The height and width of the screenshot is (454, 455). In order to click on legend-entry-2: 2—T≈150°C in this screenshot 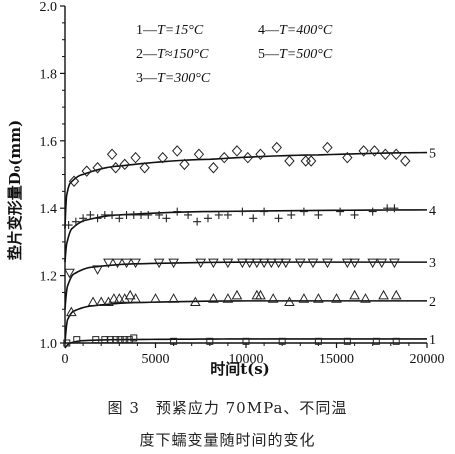, I will do `click(172, 54)`.